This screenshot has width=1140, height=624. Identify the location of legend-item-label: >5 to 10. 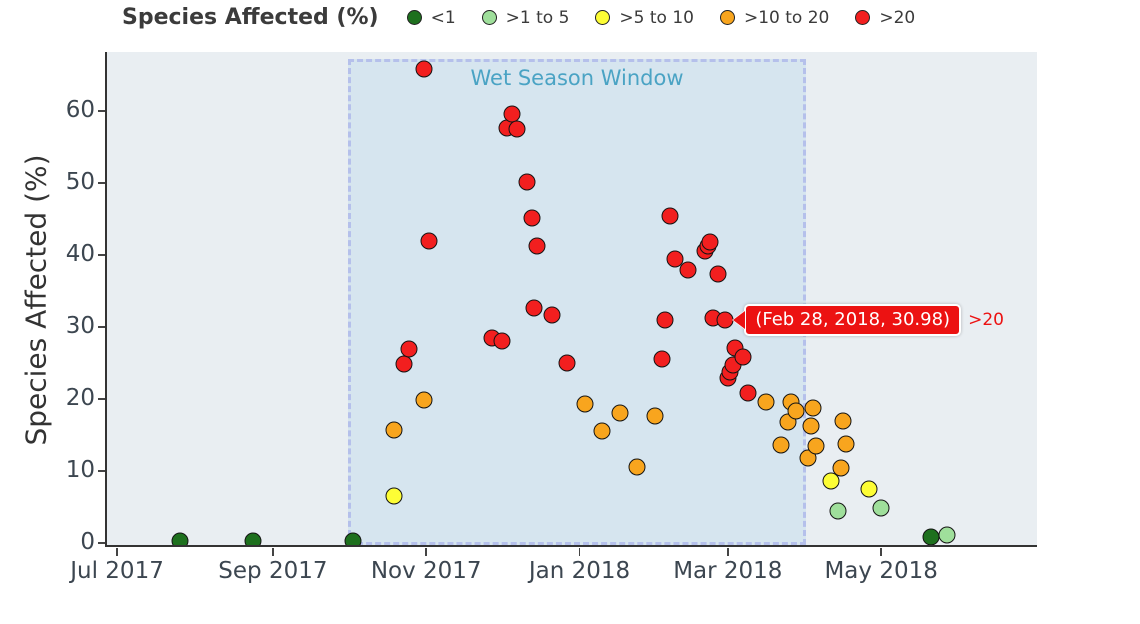
(656, 17).